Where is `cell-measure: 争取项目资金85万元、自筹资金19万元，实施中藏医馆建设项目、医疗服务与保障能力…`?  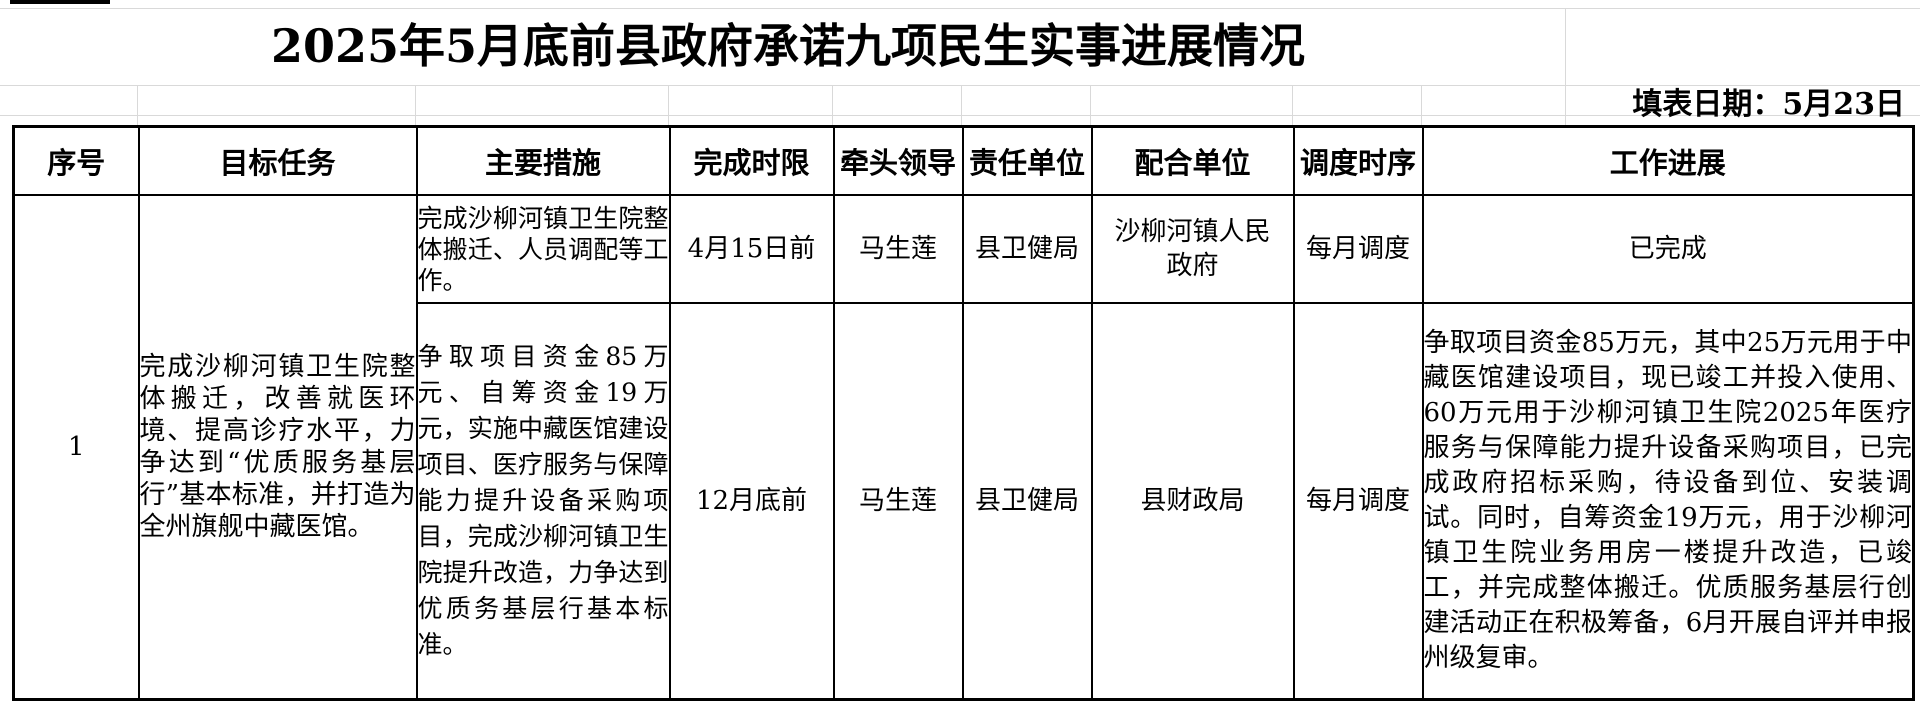 cell-measure: 争取项目资金85万元、自筹资金19万元，实施中藏医馆建设项目、医疗服务与保障能力… is located at coordinates (543, 501).